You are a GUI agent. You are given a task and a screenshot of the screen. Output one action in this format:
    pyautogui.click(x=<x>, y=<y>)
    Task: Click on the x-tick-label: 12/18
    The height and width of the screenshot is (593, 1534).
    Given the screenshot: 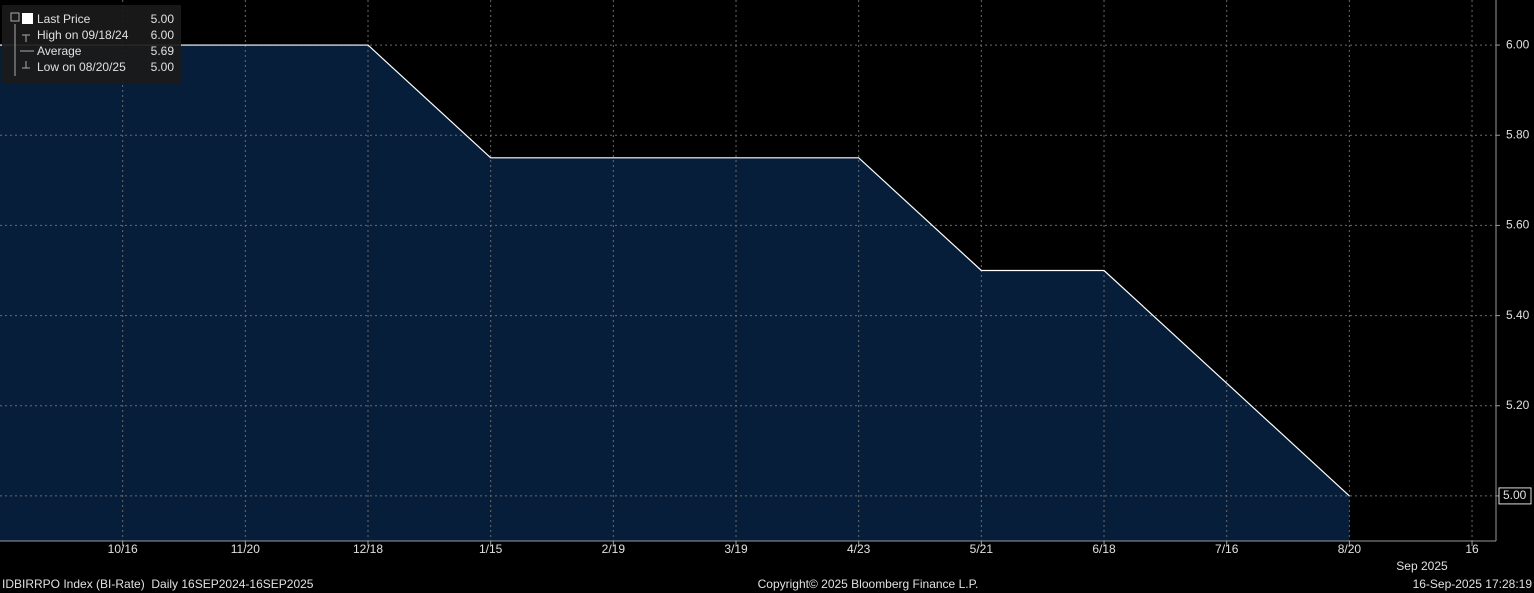 What is the action you would take?
    pyautogui.click(x=368, y=549)
    